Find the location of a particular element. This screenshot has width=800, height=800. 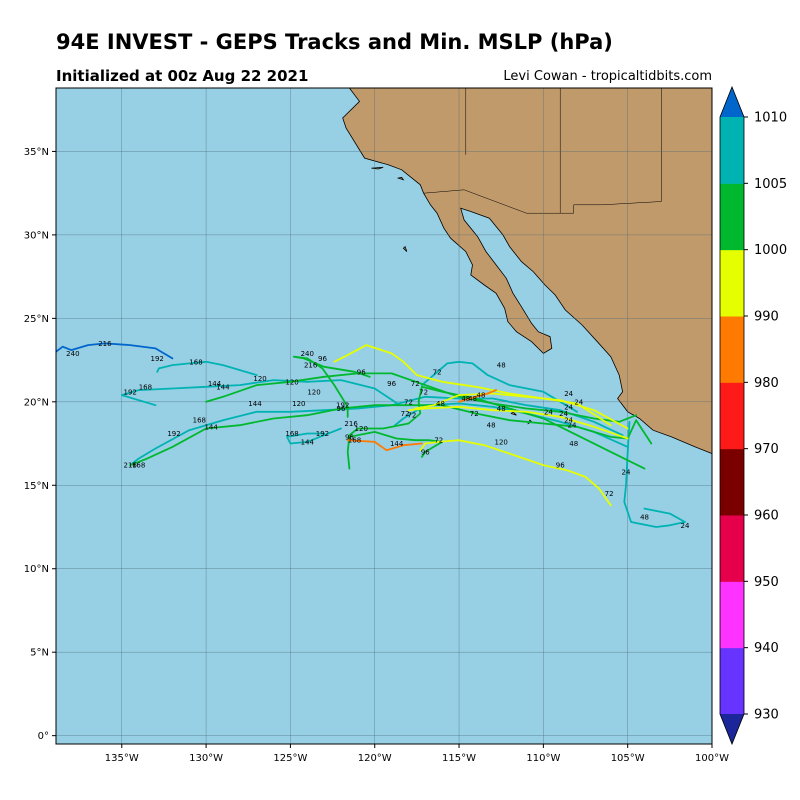

latitude-tick-label: 5°N is located at coordinates (39, 653).